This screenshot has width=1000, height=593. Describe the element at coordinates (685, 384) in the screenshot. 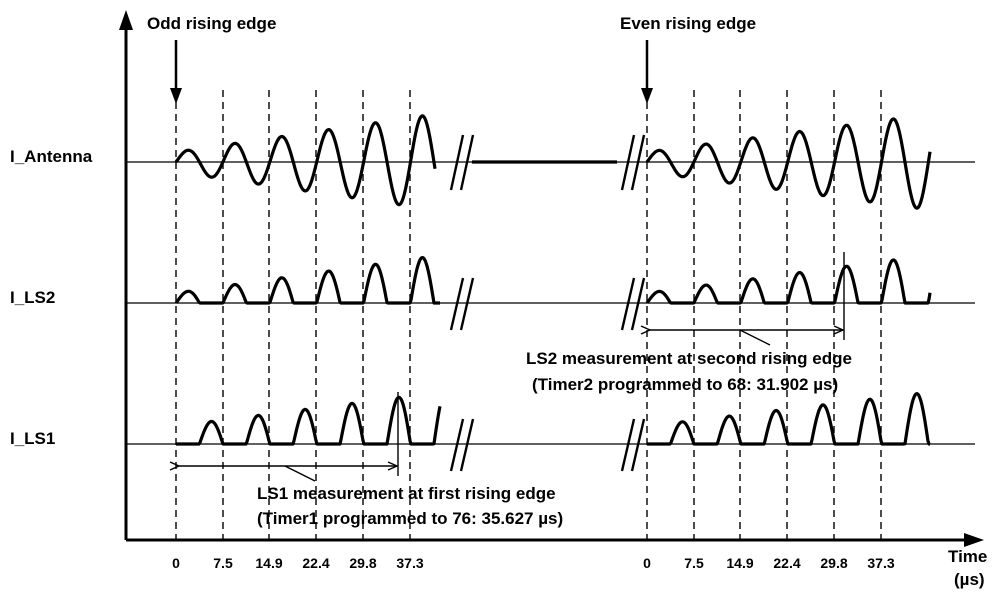

I see `ls2-note-line2: (Timer2 programmed to 68: 31.902 µs)` at that location.